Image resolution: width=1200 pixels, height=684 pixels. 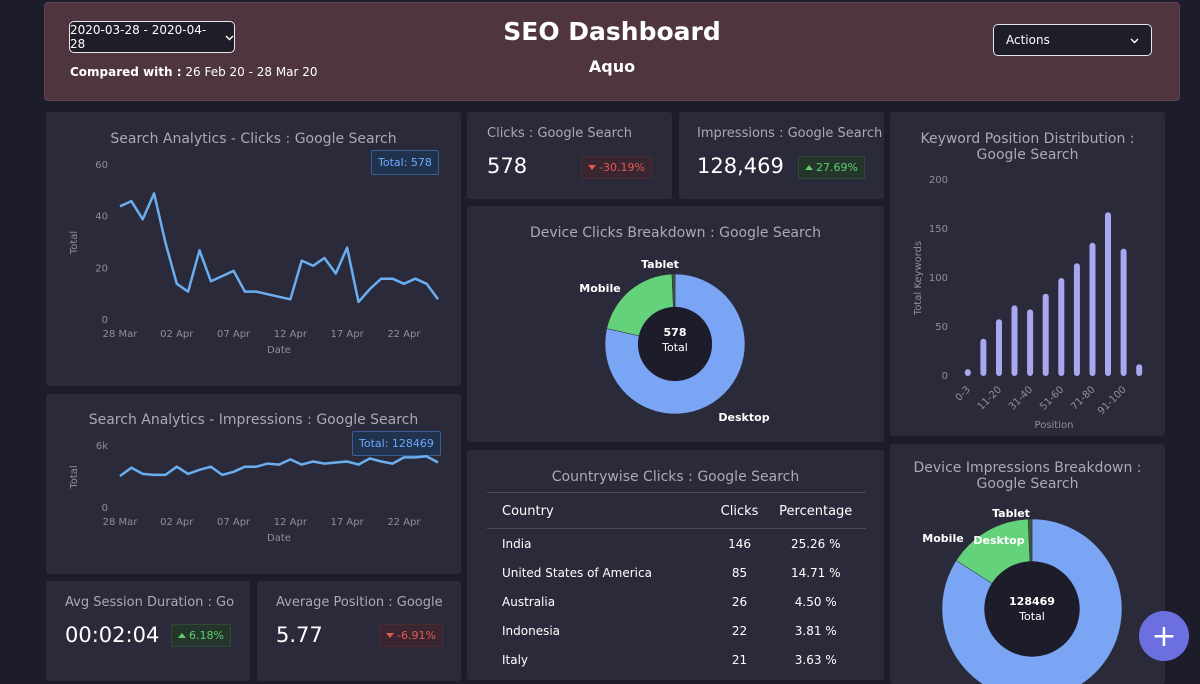 I want to click on y-axis-label: Total Keywords, so click(x=918, y=278).